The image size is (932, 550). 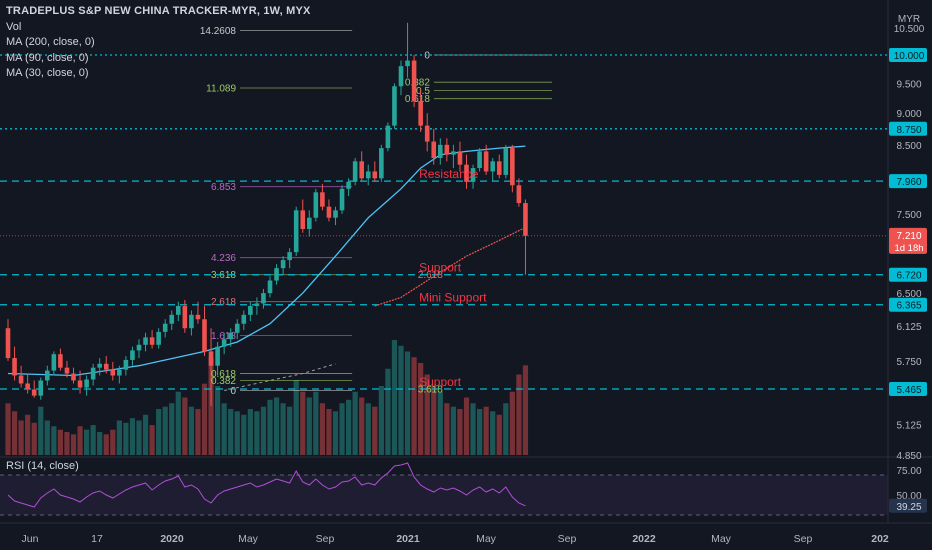 I want to click on fib-label: 0.5, so click(x=423, y=91).